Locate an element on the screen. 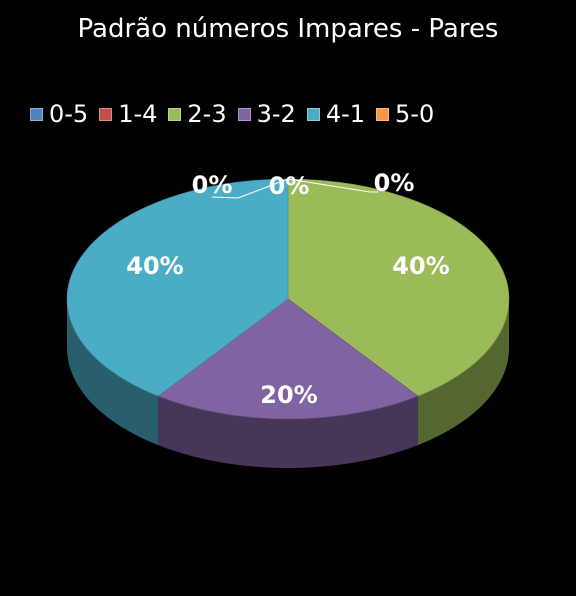  legend-item-4-1: 4-1 is located at coordinates (336, 114).